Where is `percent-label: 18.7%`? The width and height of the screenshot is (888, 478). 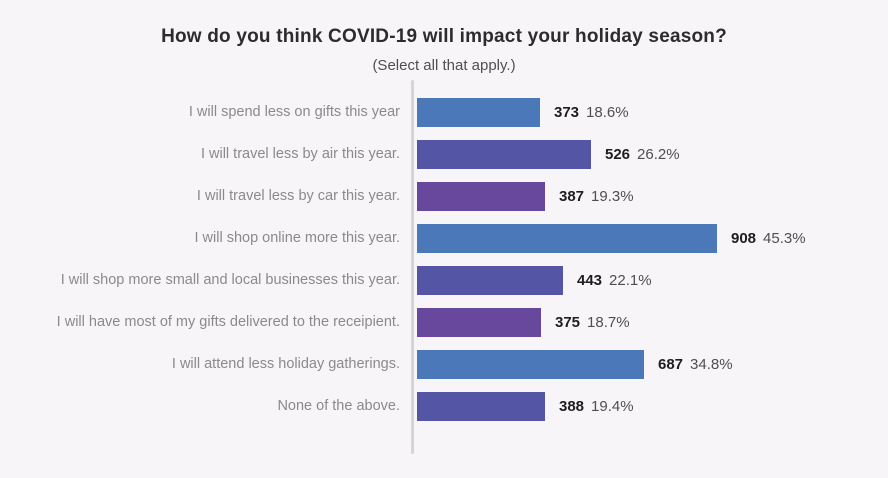
percent-label: 18.7% is located at coordinates (608, 322).